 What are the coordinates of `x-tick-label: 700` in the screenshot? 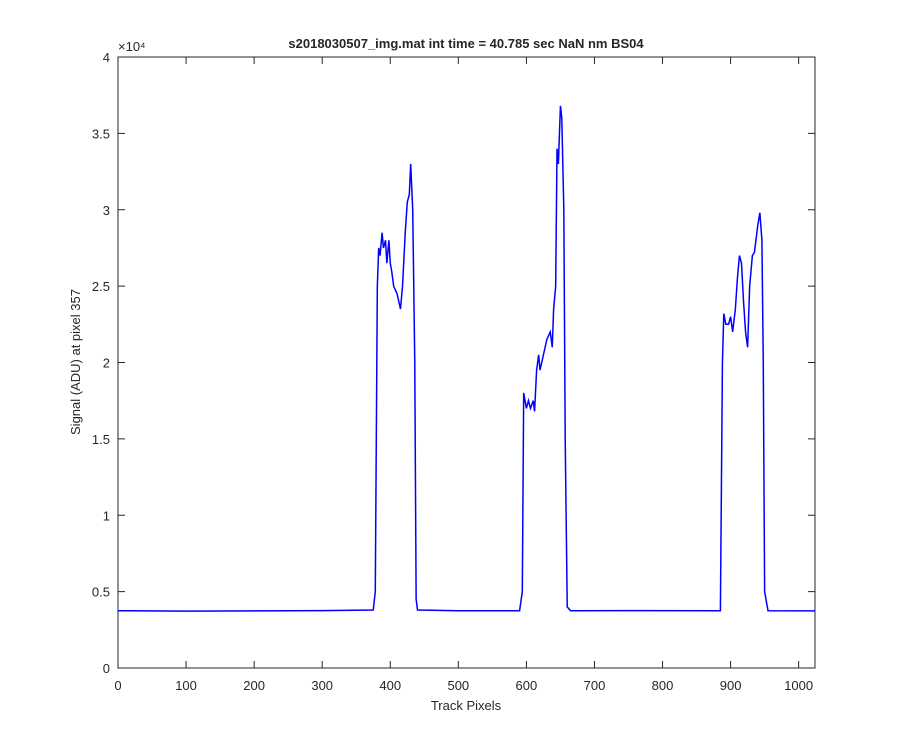 It's located at (595, 685).